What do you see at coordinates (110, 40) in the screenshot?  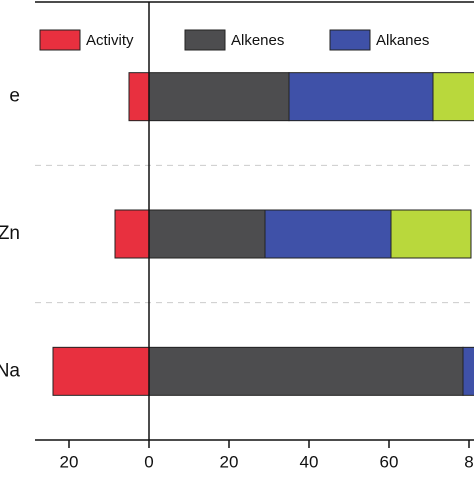 I see `legend-label: Activity` at bounding box center [110, 40].